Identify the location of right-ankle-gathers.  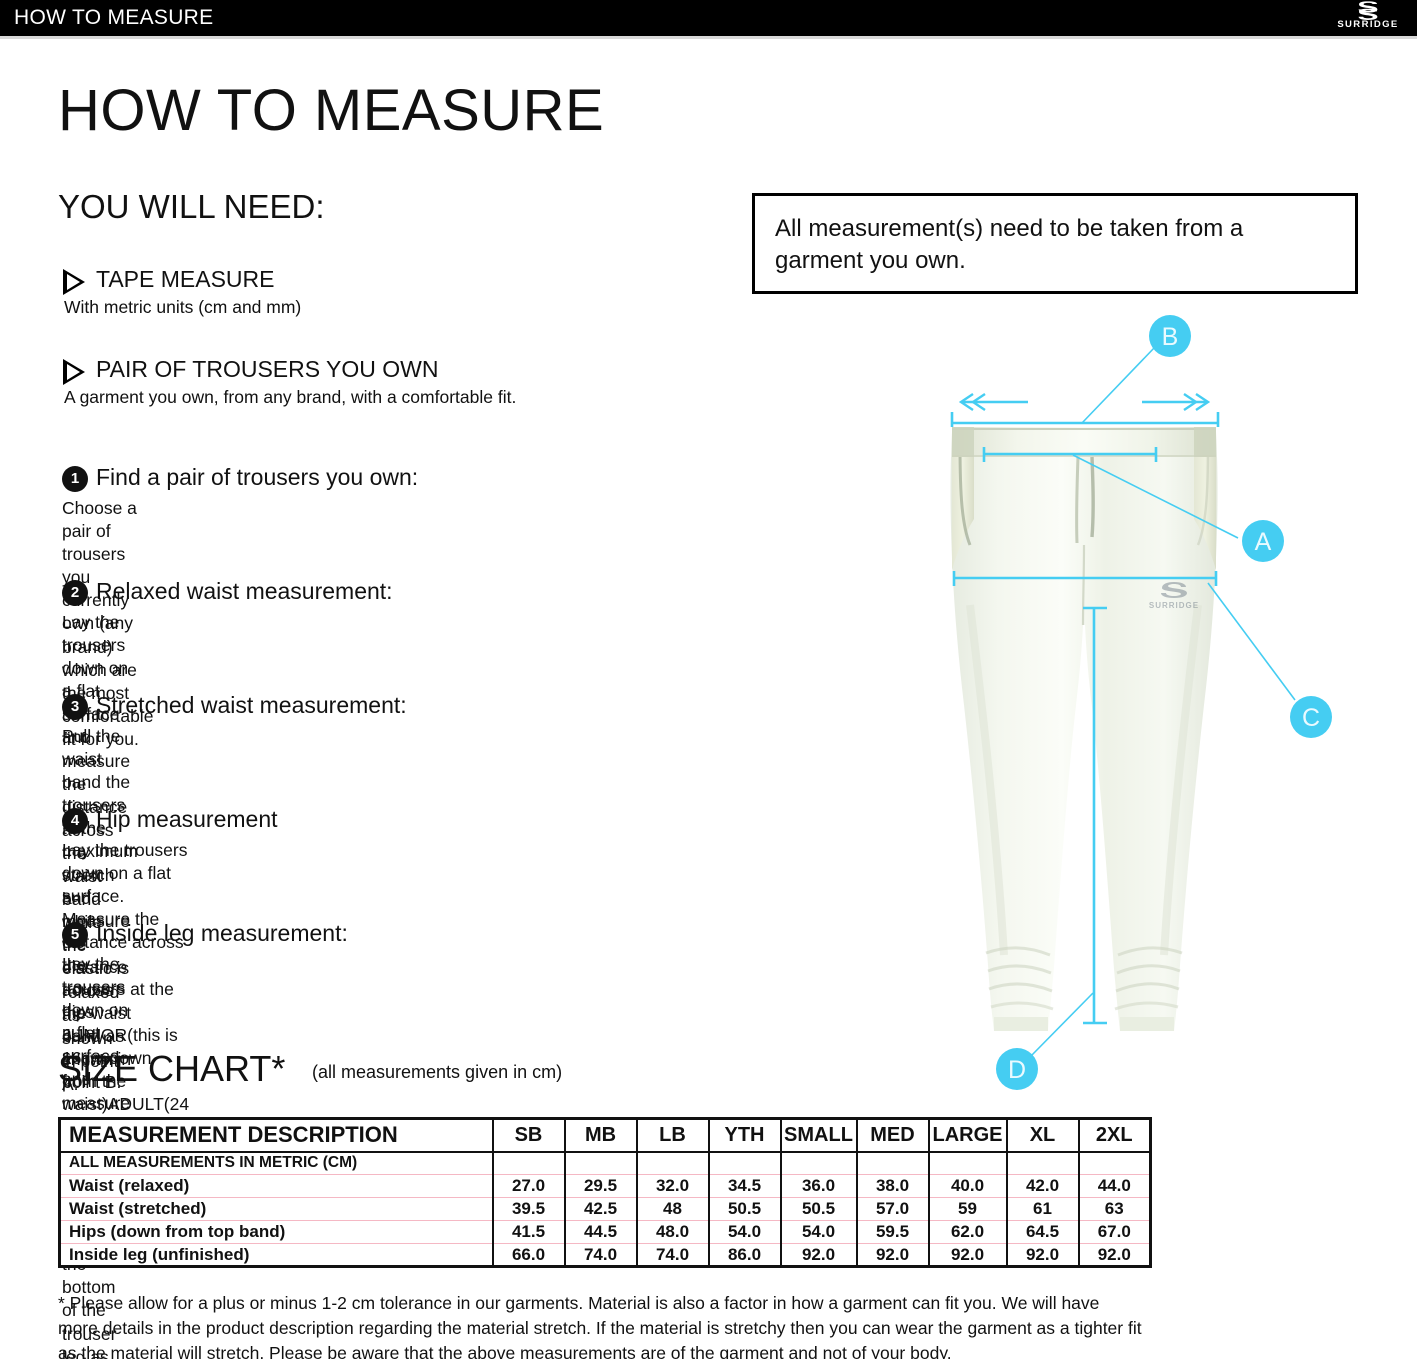
(1148, 978).